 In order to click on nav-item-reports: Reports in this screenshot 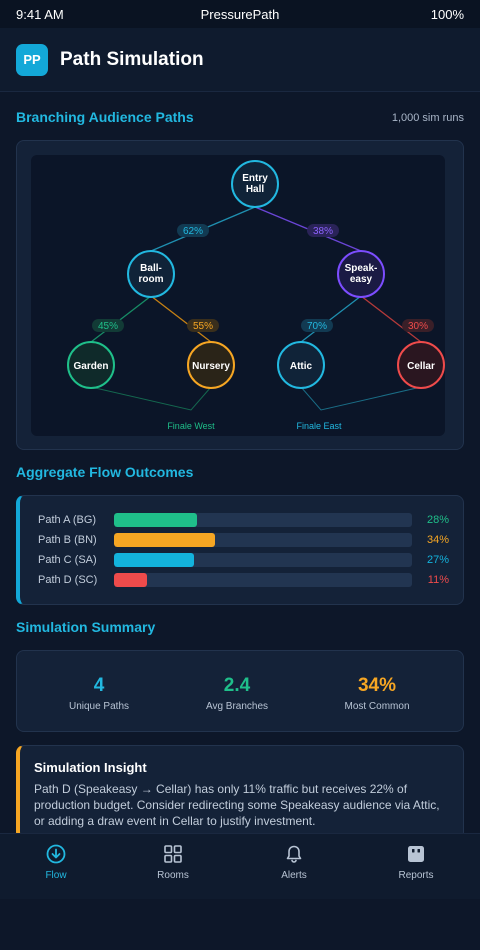, I will do `click(416, 862)`.